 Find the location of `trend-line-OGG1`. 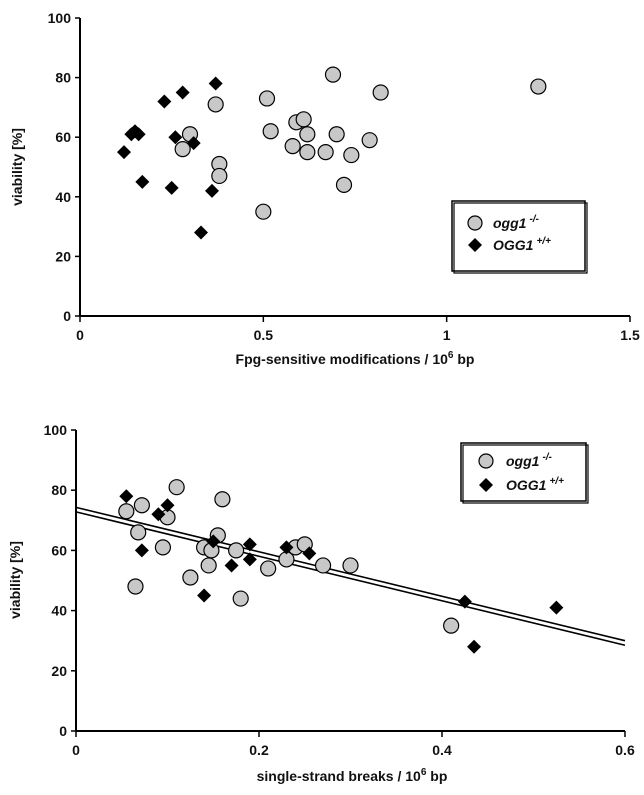

trend-line-OGG1 is located at coordinates (350, 578).